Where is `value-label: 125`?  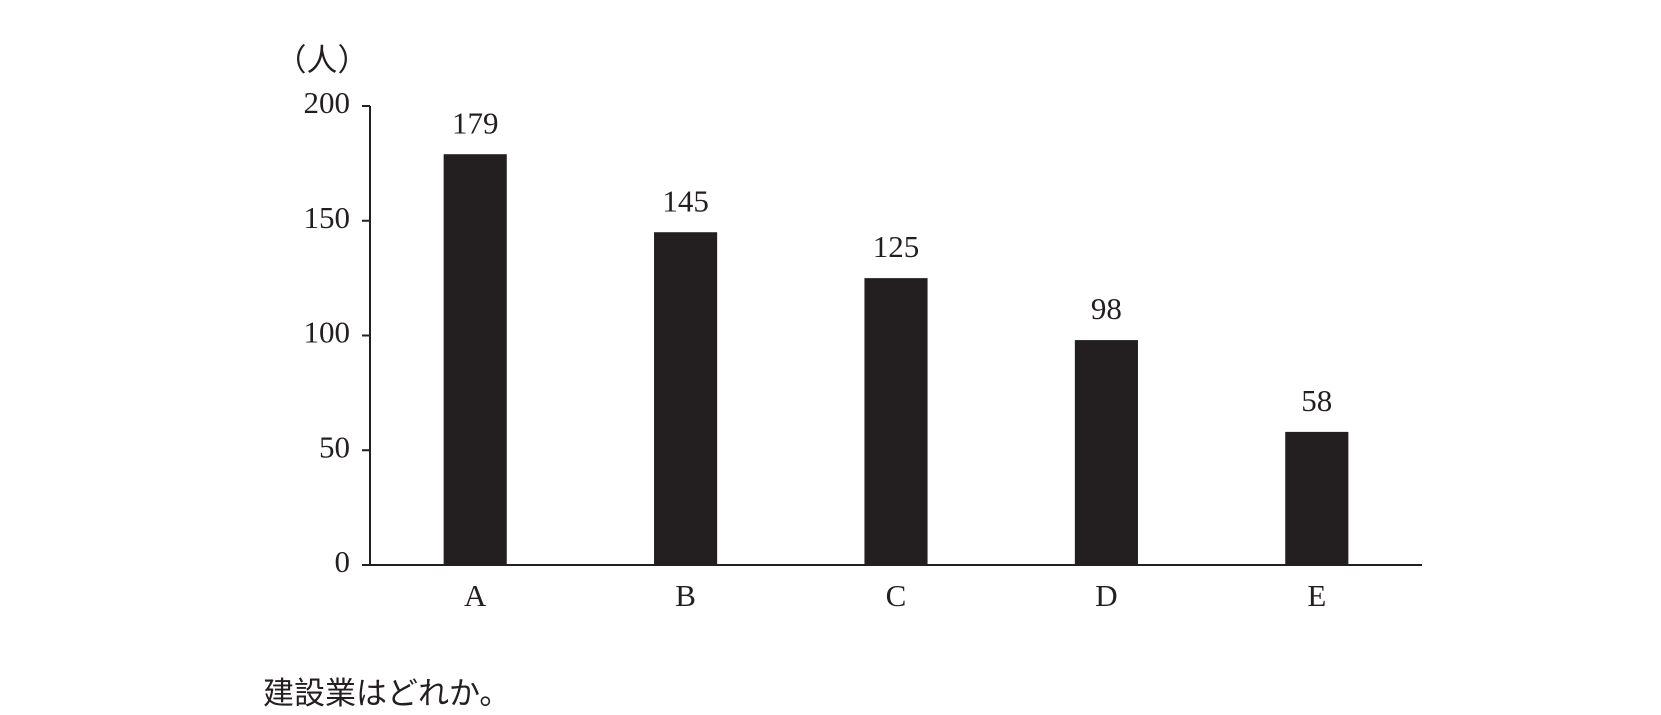 value-label: 125 is located at coordinates (896, 246).